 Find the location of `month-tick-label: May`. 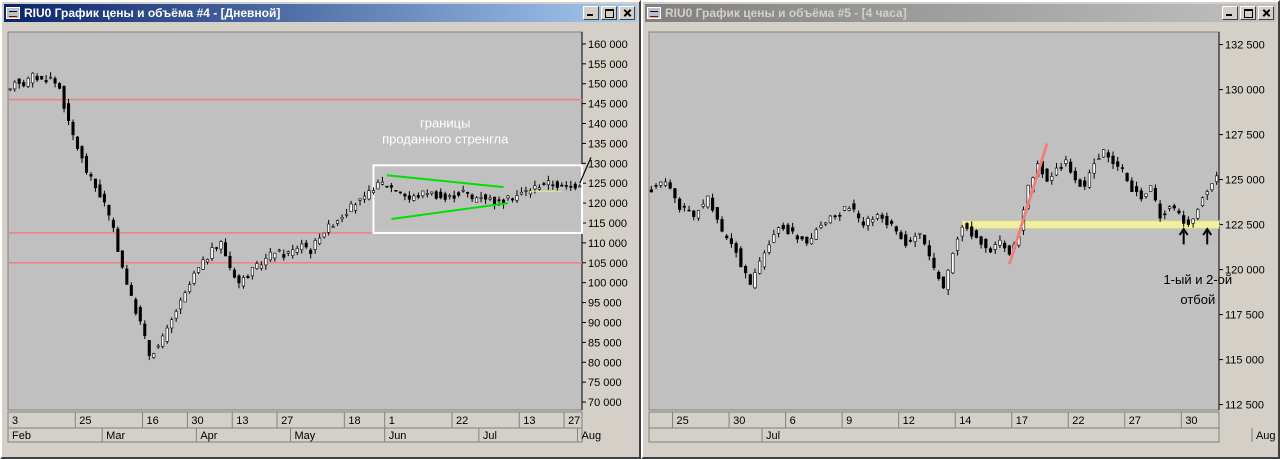

month-tick-label: May is located at coordinates (305, 436).